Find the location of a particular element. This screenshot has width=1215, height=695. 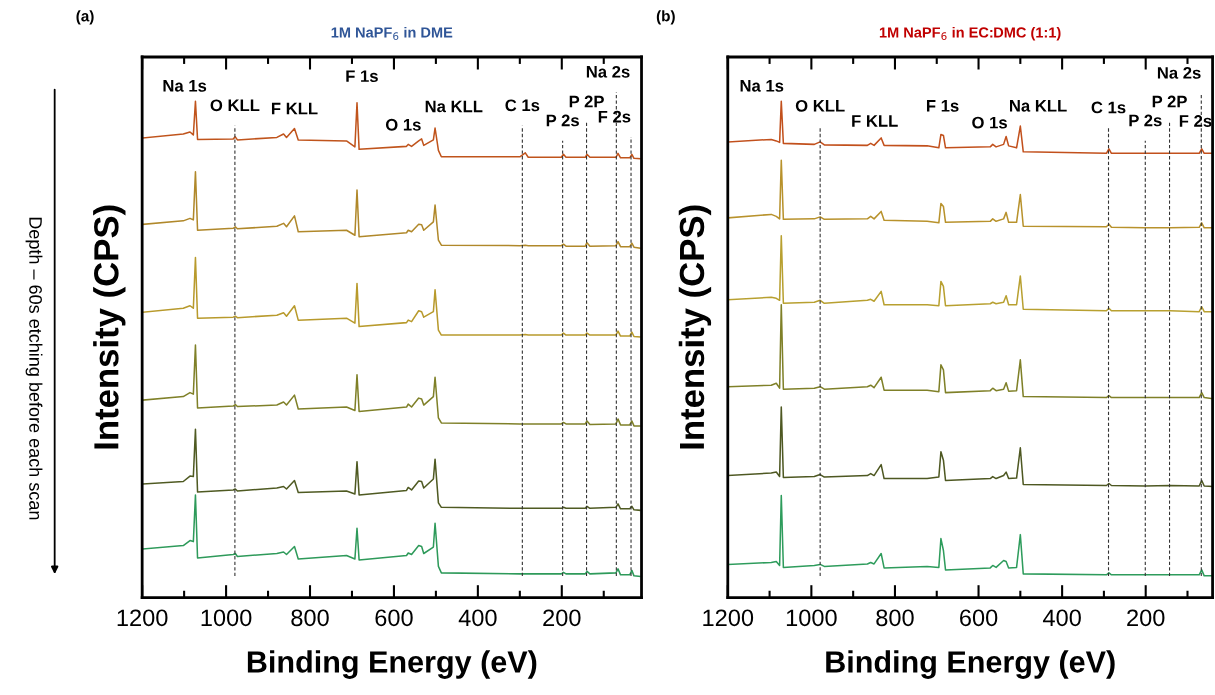

annotation: F 1s is located at coordinates (942, 106).